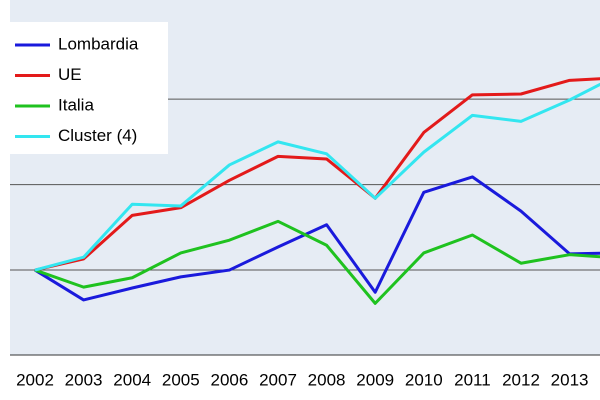  I want to click on x-tick-label: 2011, so click(472, 379).